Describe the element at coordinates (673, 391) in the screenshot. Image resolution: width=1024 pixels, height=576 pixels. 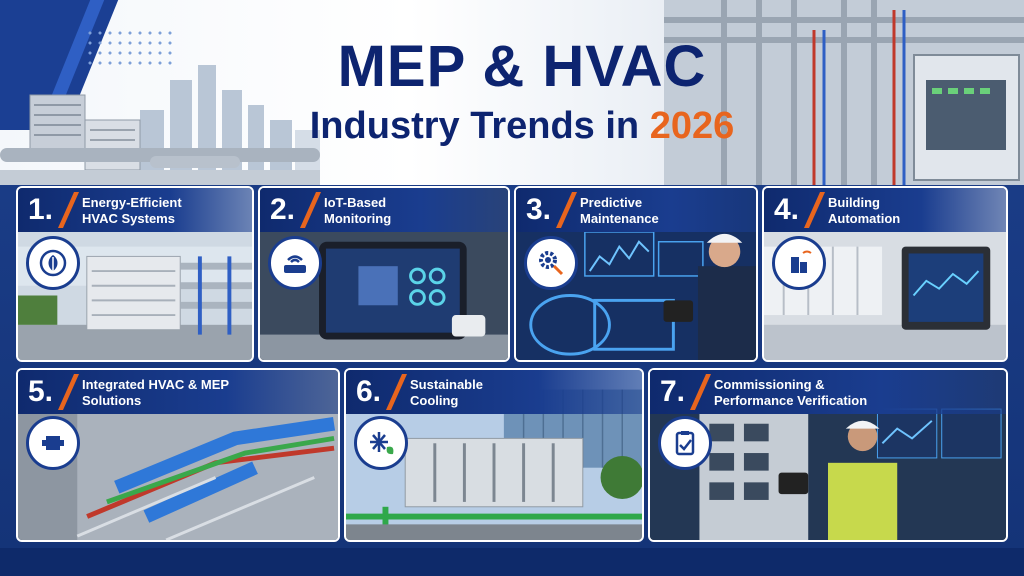
I see `card-number: 7.` at that location.